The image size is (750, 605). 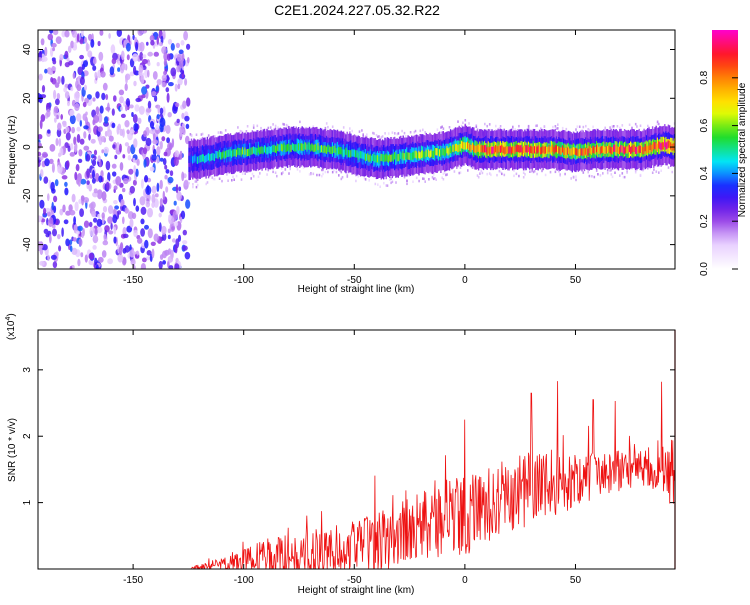 What do you see at coordinates (718, 153) in the screenshot?
I see `colorbar: 0.0 0.2 0.4 0.6 0.8` at bounding box center [718, 153].